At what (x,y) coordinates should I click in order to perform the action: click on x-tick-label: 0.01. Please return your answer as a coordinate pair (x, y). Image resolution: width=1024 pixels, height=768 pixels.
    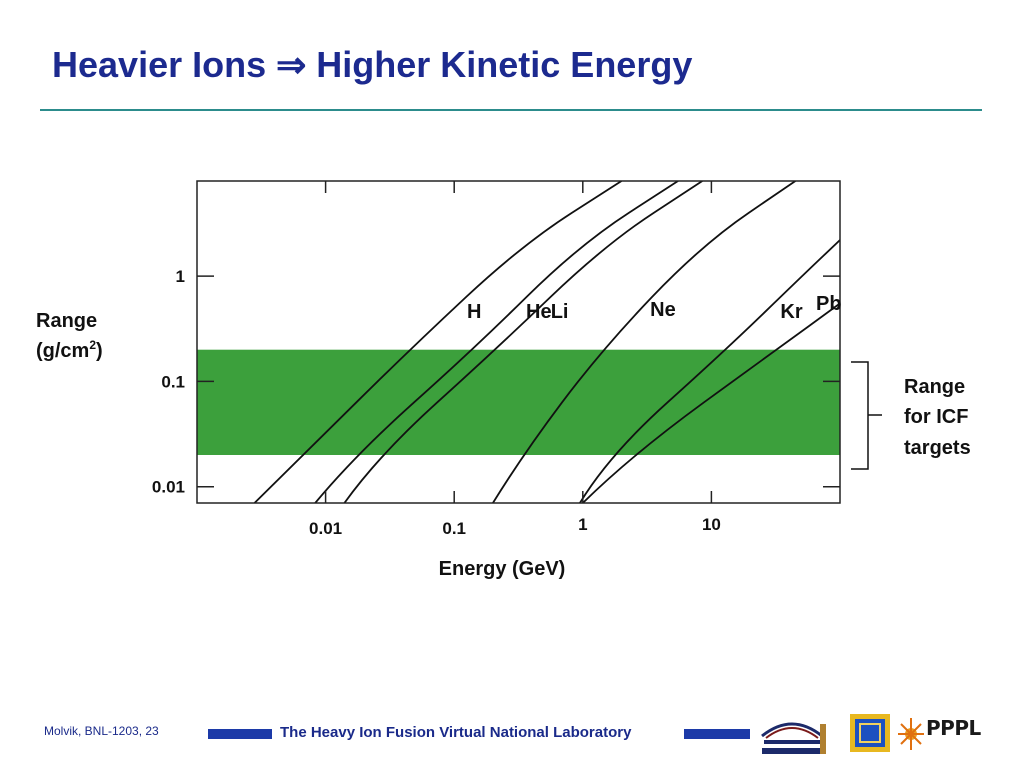
    Looking at the image, I should click on (325, 528).